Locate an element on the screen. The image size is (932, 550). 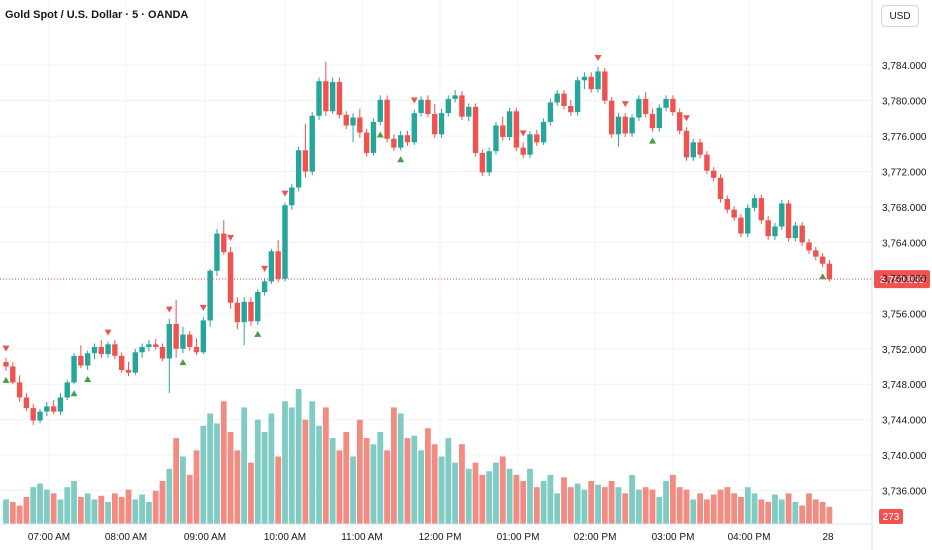
y-tick-label: 3,756.000 is located at coordinates (904, 314).